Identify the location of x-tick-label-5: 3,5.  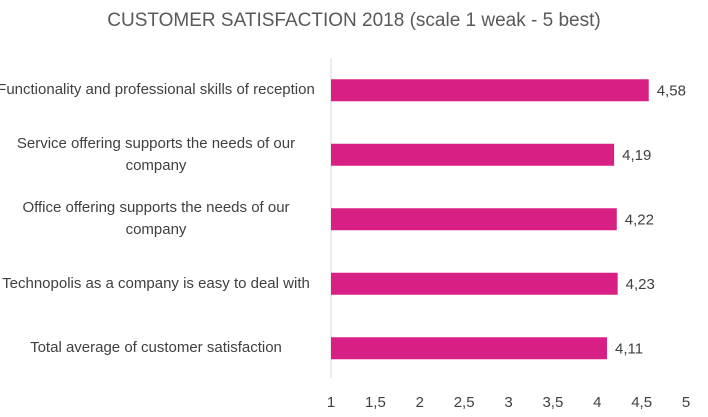
(552, 402).